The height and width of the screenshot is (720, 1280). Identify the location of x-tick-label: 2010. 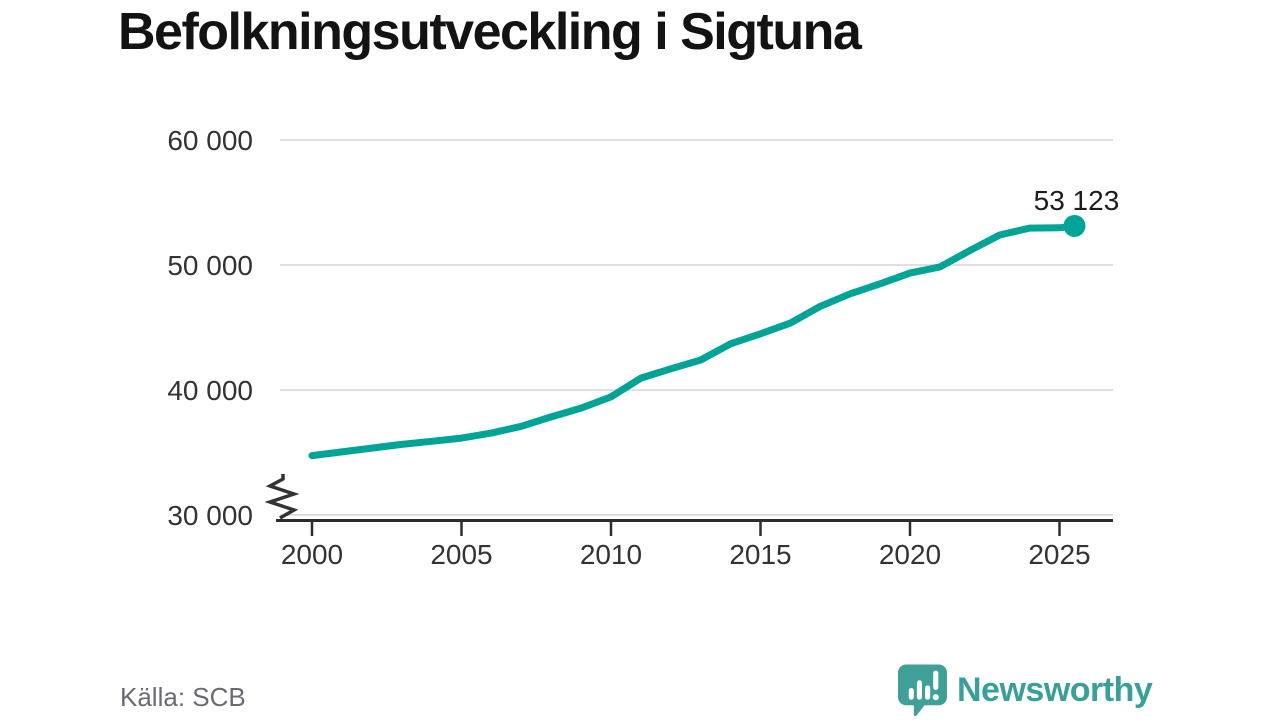
(611, 554).